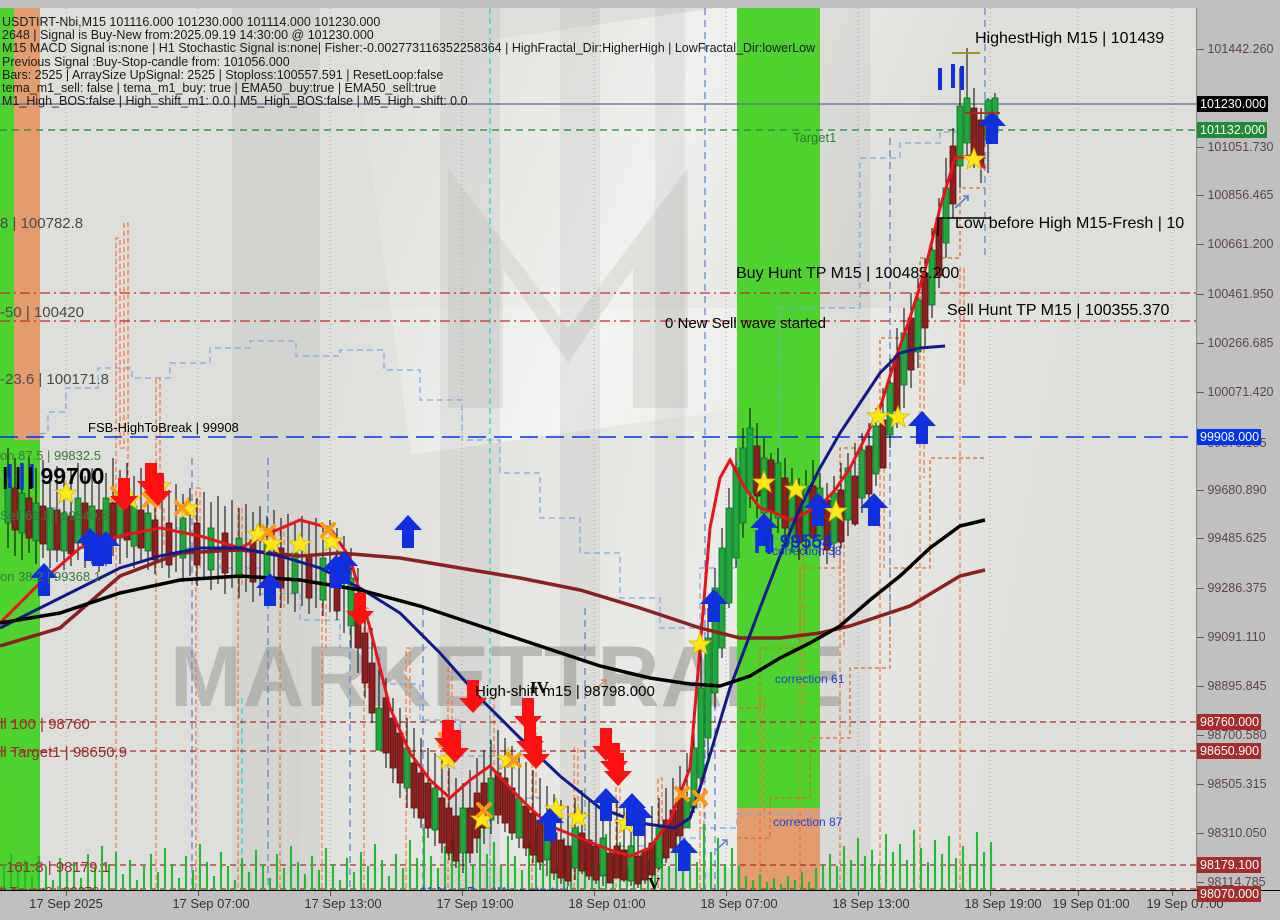 This screenshot has width=1280, height=920. I want to click on time-tick: 17 Sep 07:00, so click(211, 903).